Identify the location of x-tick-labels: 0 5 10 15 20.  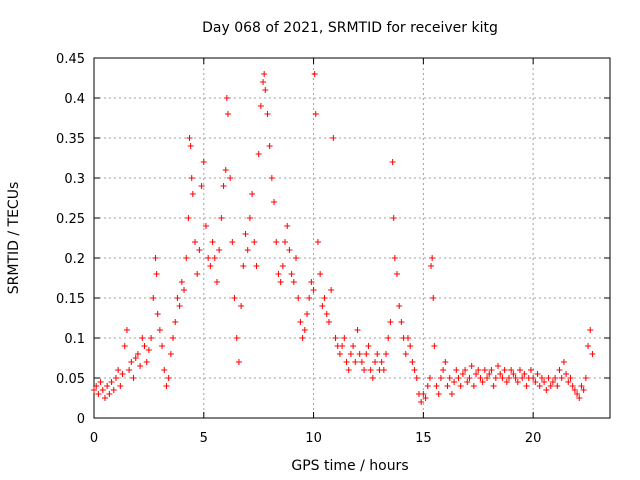
(316, 438).